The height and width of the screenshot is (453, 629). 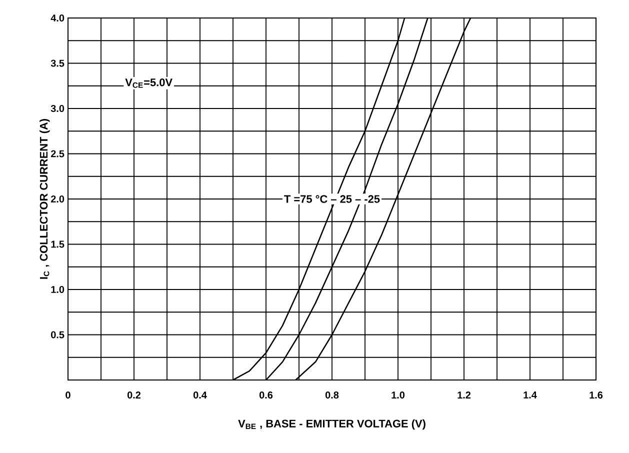 I want to click on y-tick-label: 3.0, so click(x=57, y=108).